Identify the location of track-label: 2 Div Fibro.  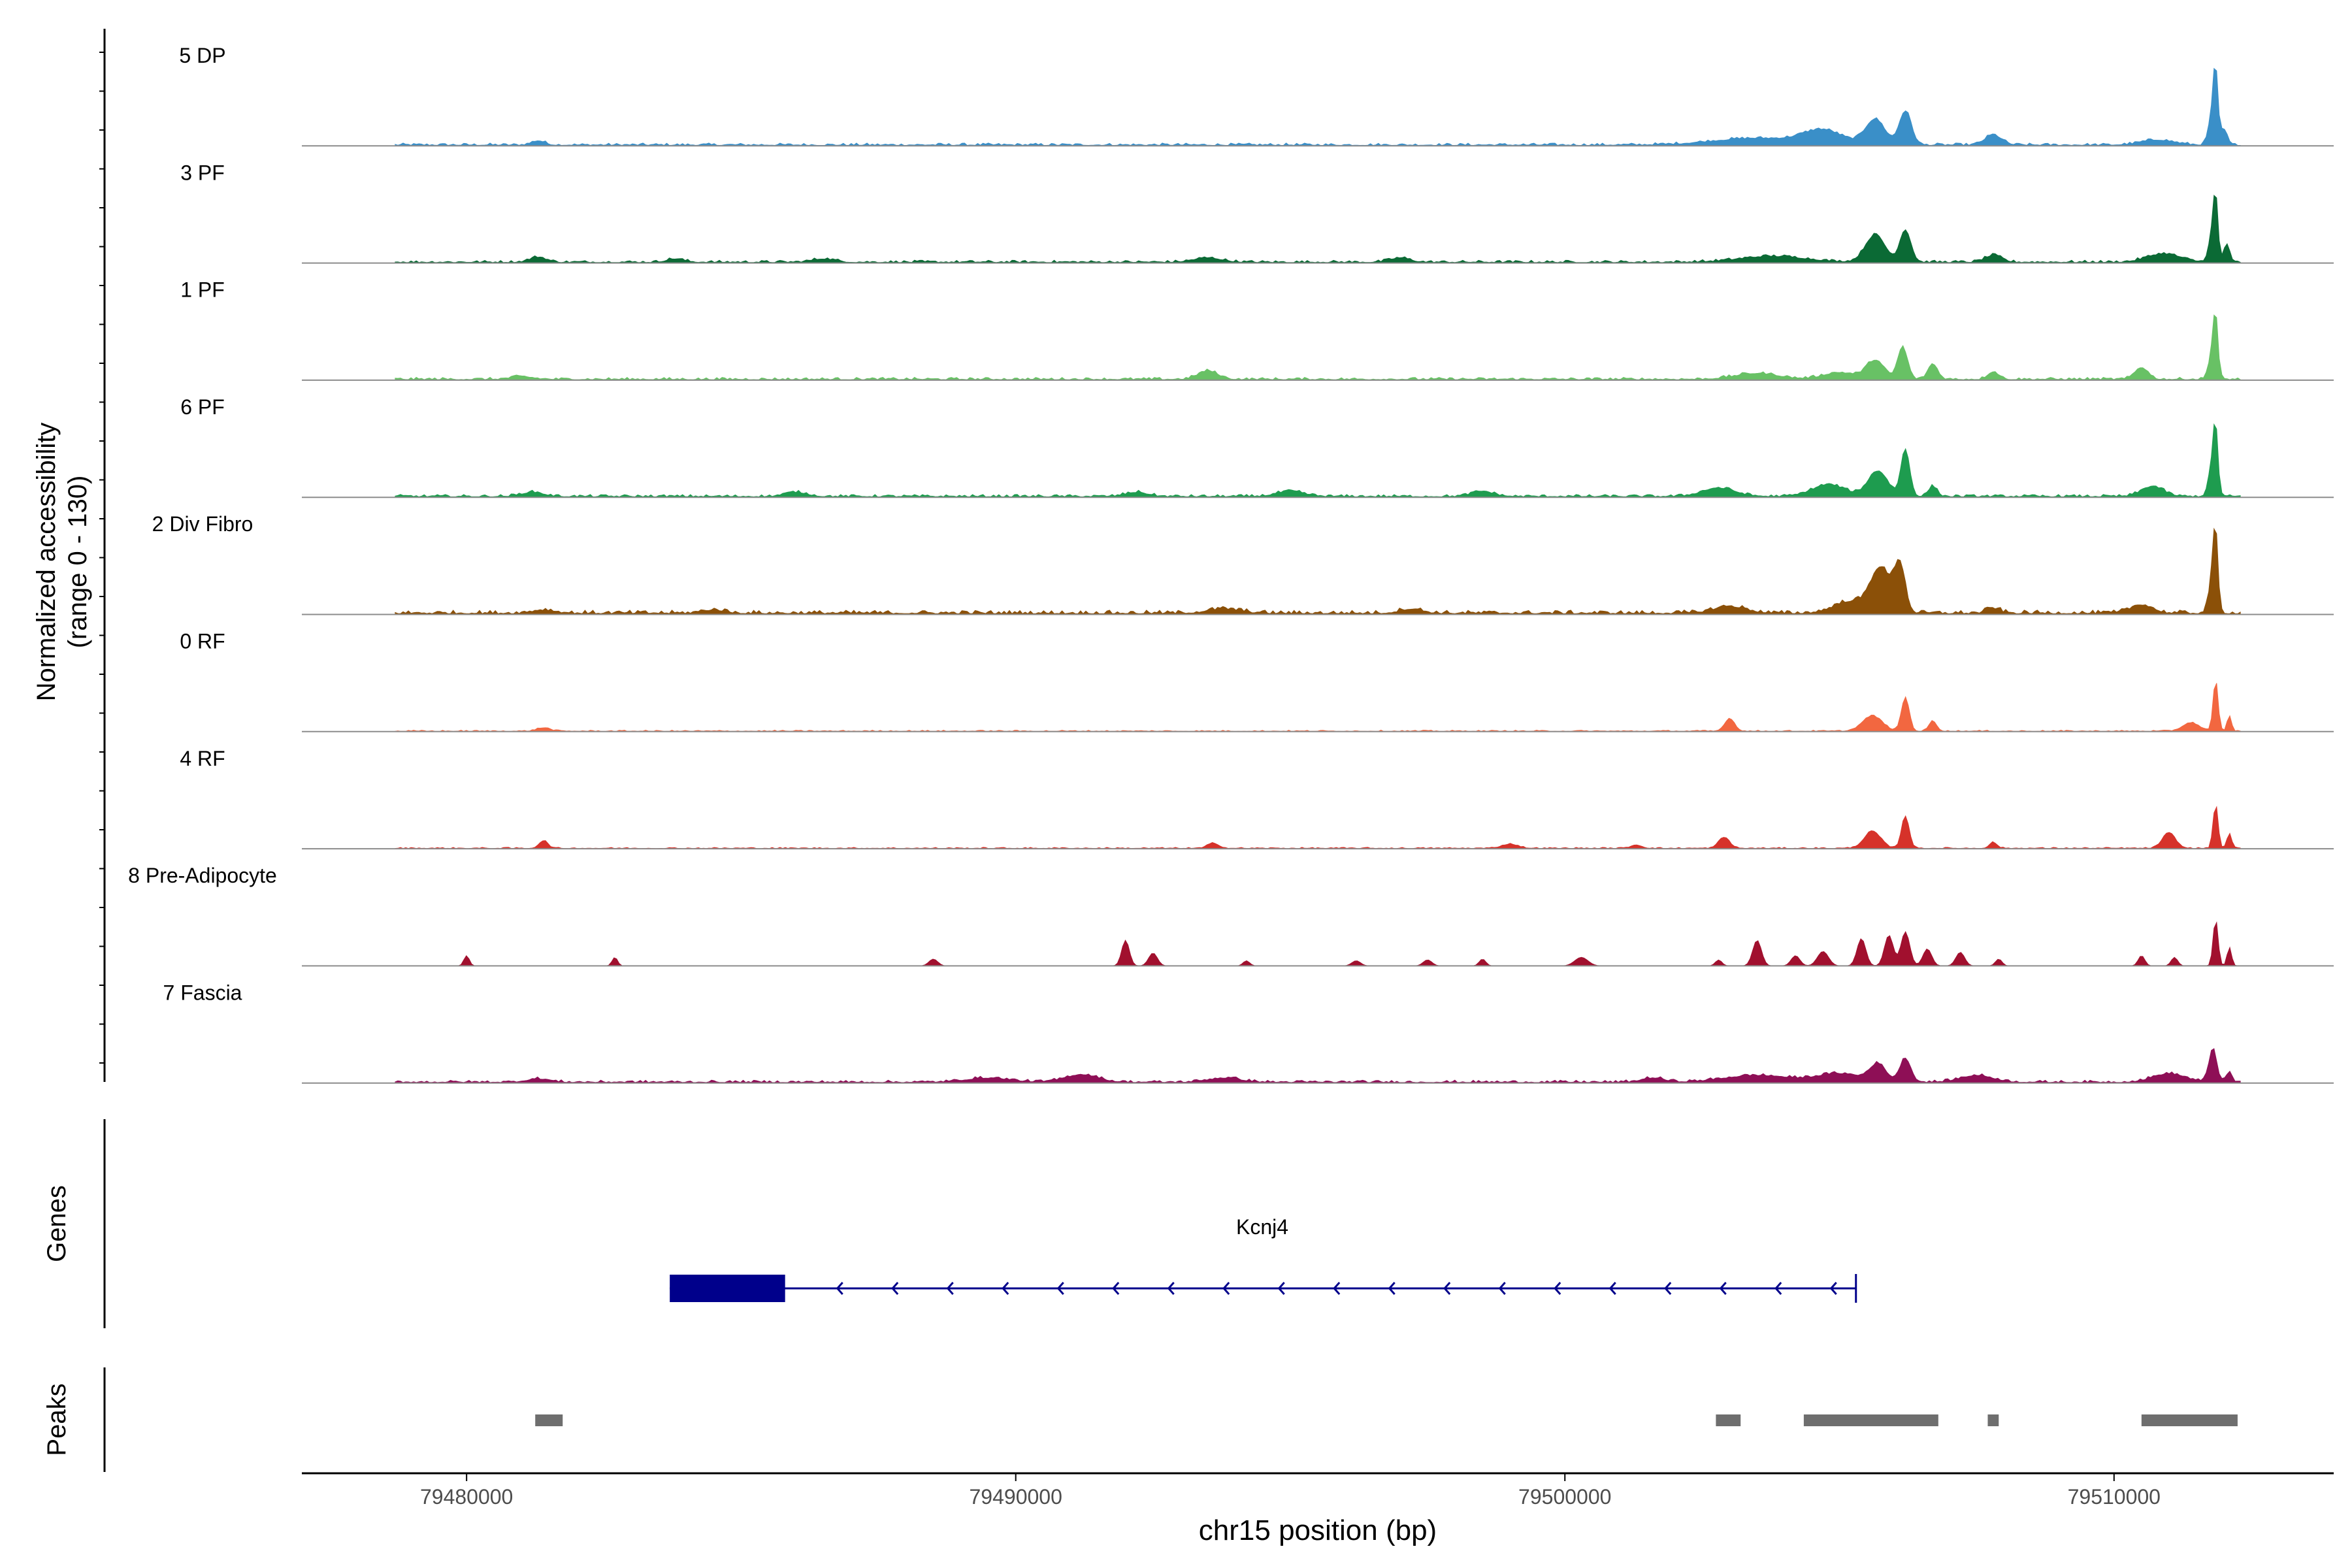
(202, 524).